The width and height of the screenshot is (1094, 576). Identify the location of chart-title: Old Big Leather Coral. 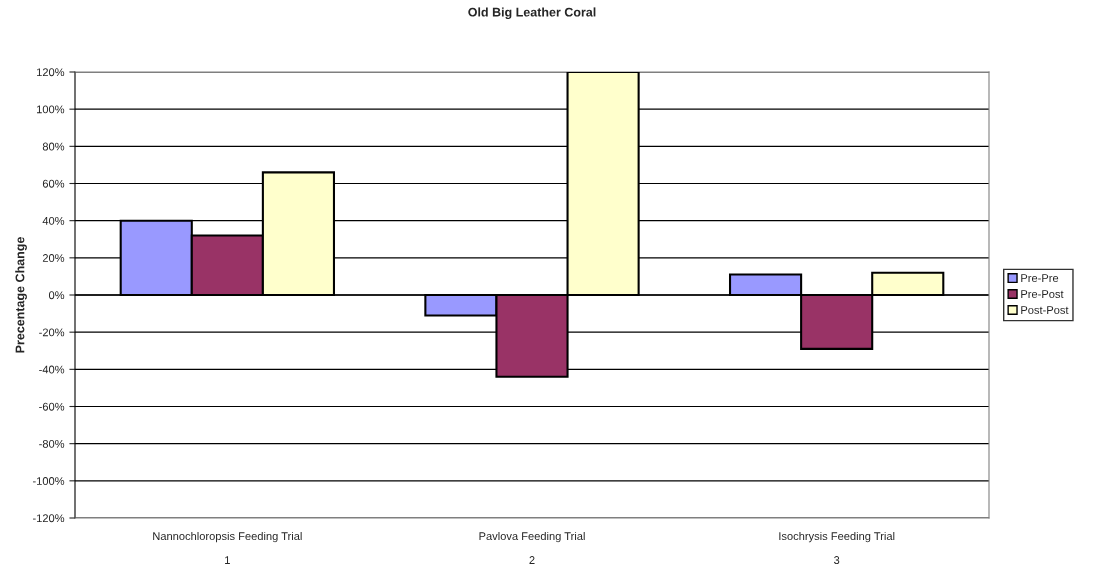
(532, 13).